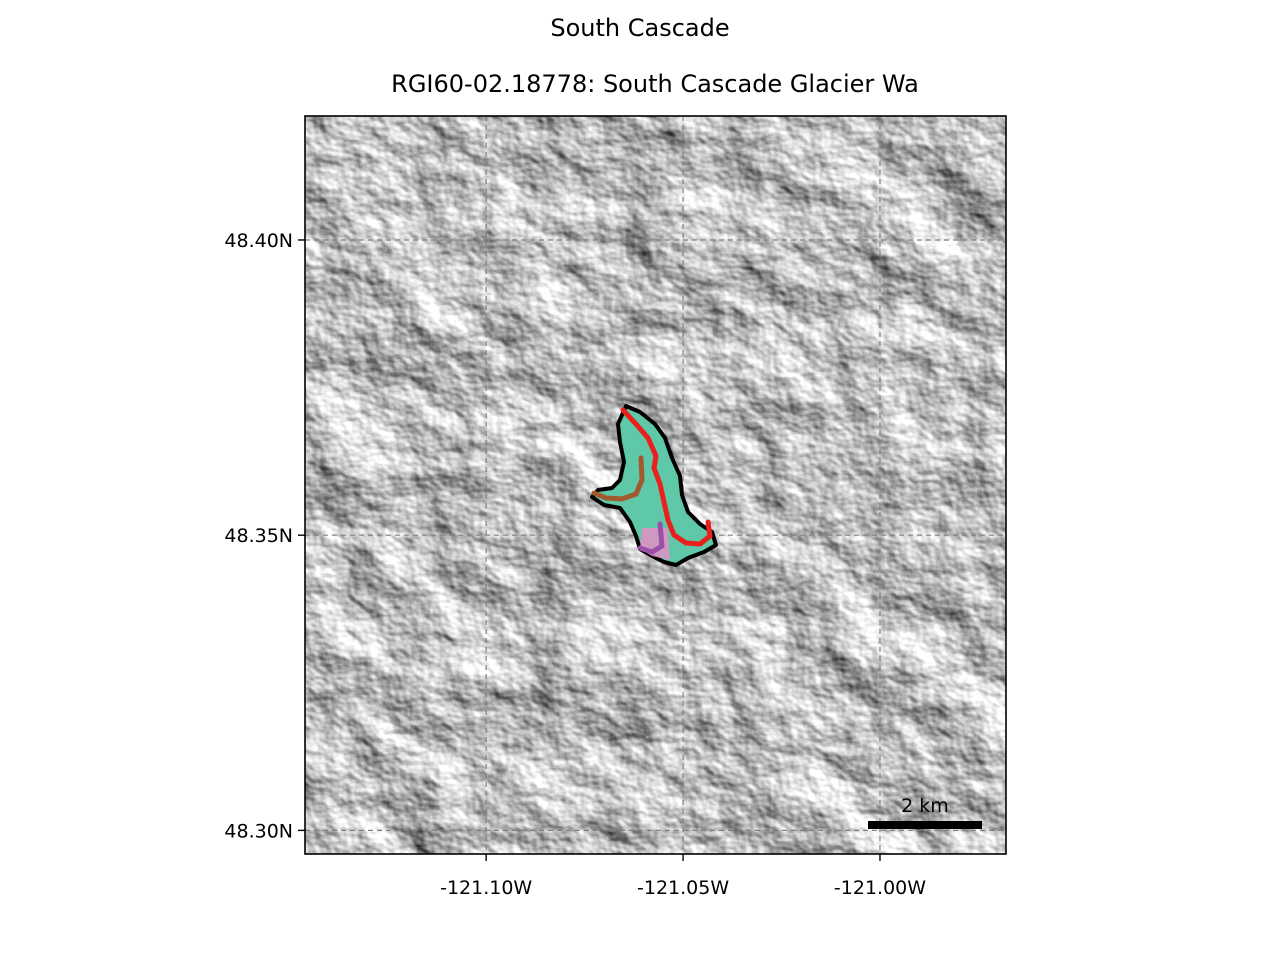 The width and height of the screenshot is (1280, 960). I want to click on axes-title: RGI60-02.18778: South Cascade Glacier Wa, so click(655, 84).